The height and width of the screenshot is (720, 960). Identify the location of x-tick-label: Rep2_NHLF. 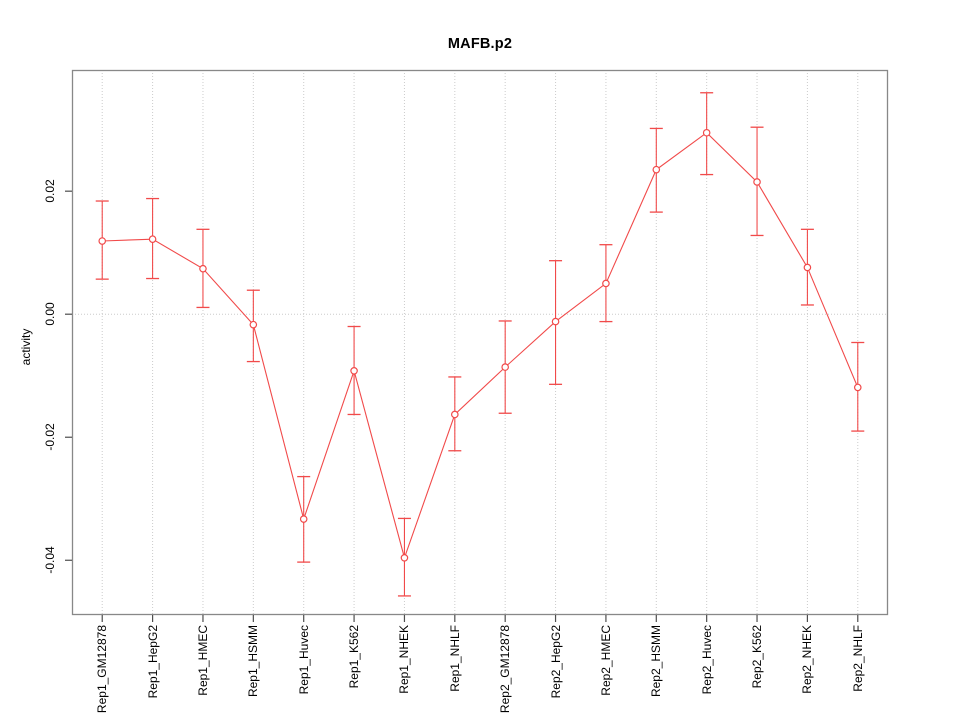
(857, 658).